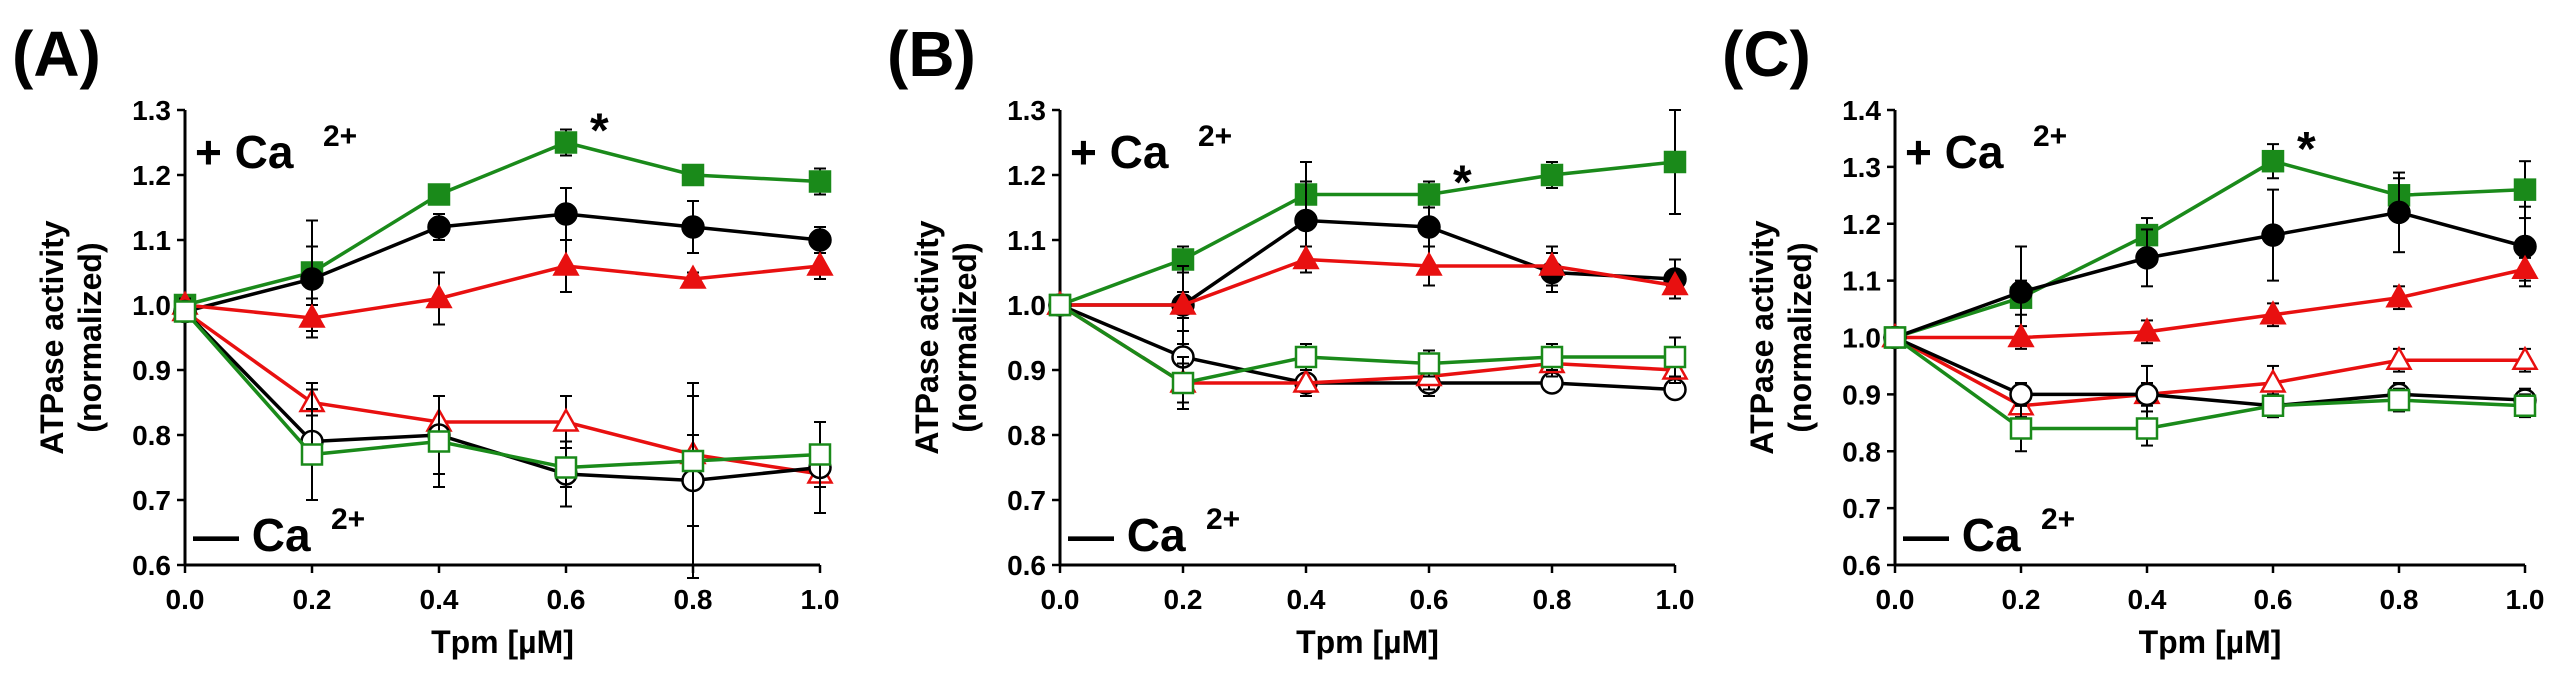 This screenshot has width=2558, height=698. What do you see at coordinates (151, 565) in the screenshot?
I see `y-tick-label: 0.6` at bounding box center [151, 565].